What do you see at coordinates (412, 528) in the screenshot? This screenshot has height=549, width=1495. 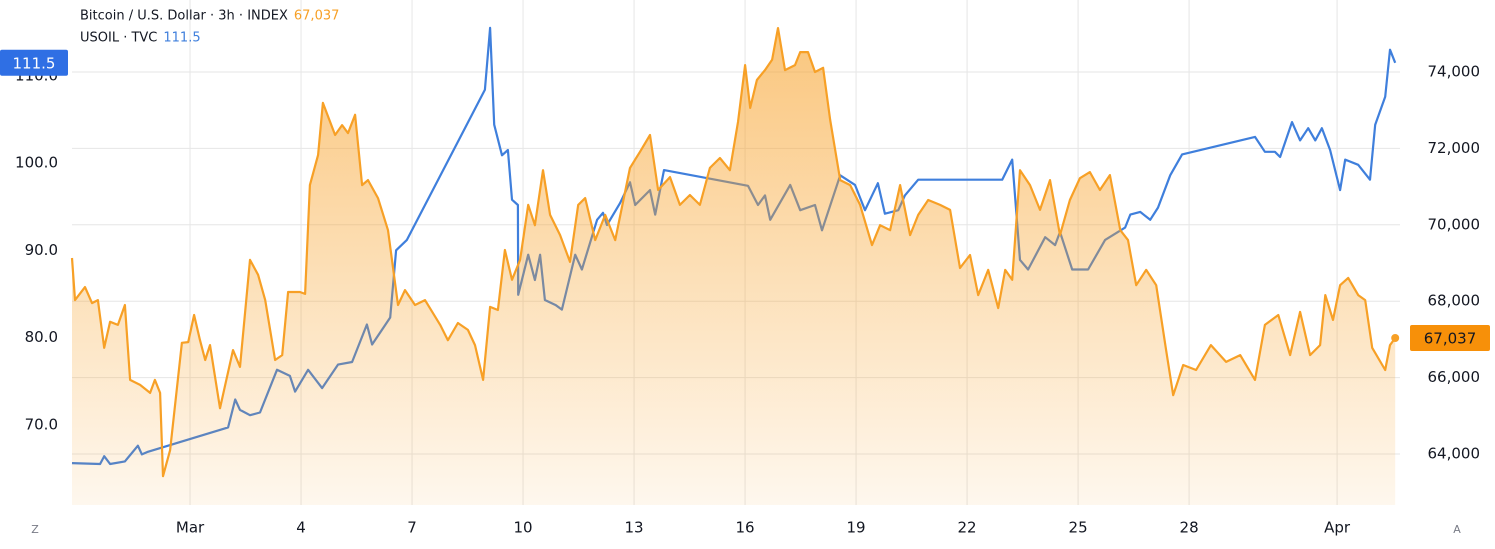 I see `x-tick-label: 7` at bounding box center [412, 528].